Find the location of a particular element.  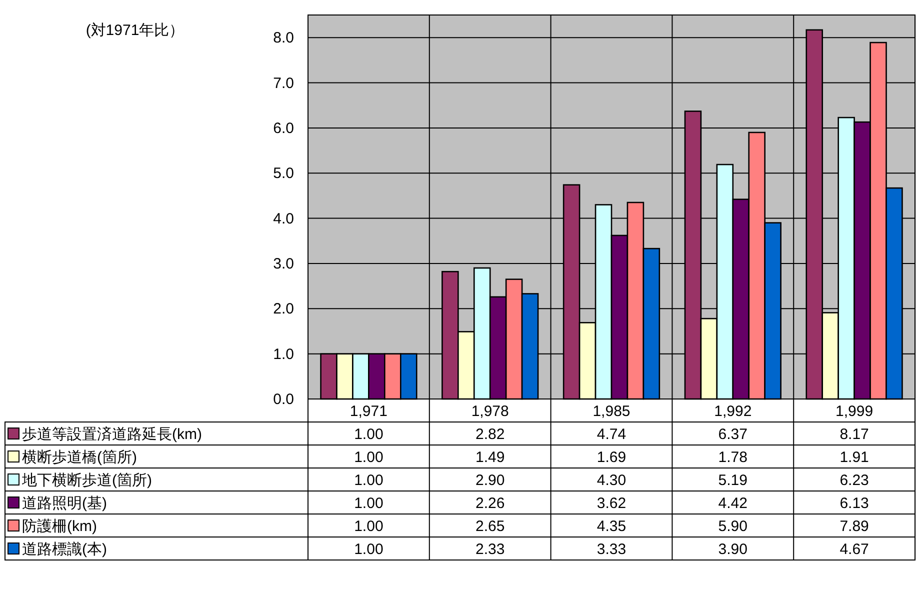

data-label: 2.26 is located at coordinates (490, 503).